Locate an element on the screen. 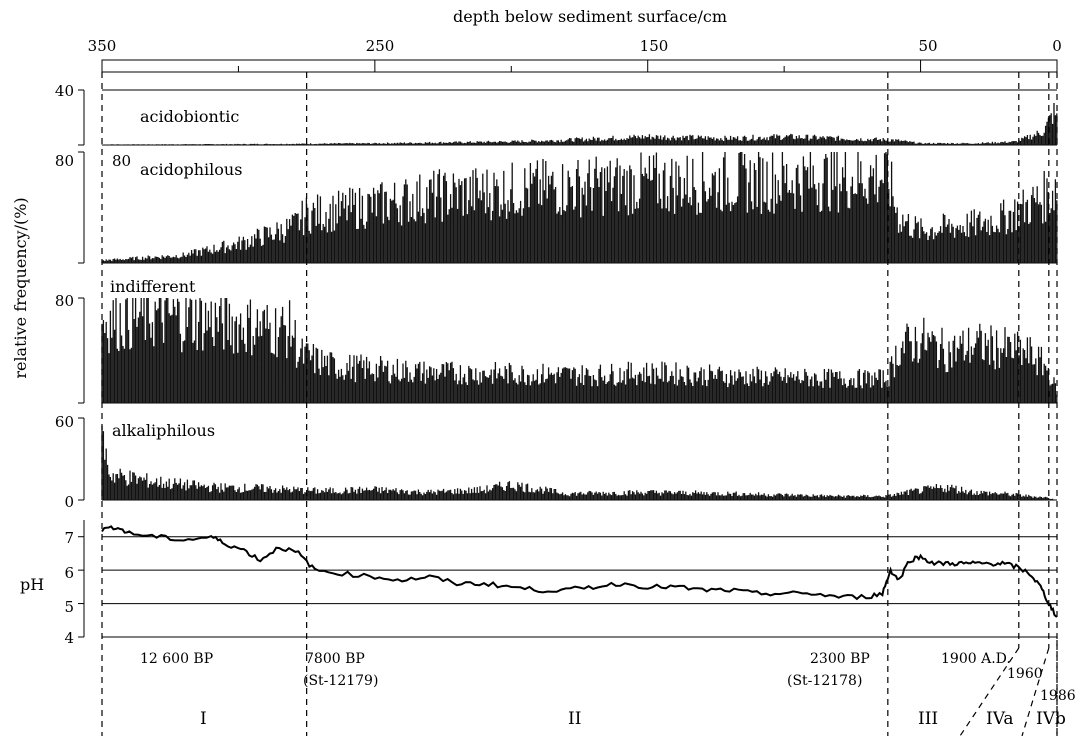 The width and height of the screenshot is (1083, 736). indifferent-ytick: 80 is located at coordinates (64, 301).